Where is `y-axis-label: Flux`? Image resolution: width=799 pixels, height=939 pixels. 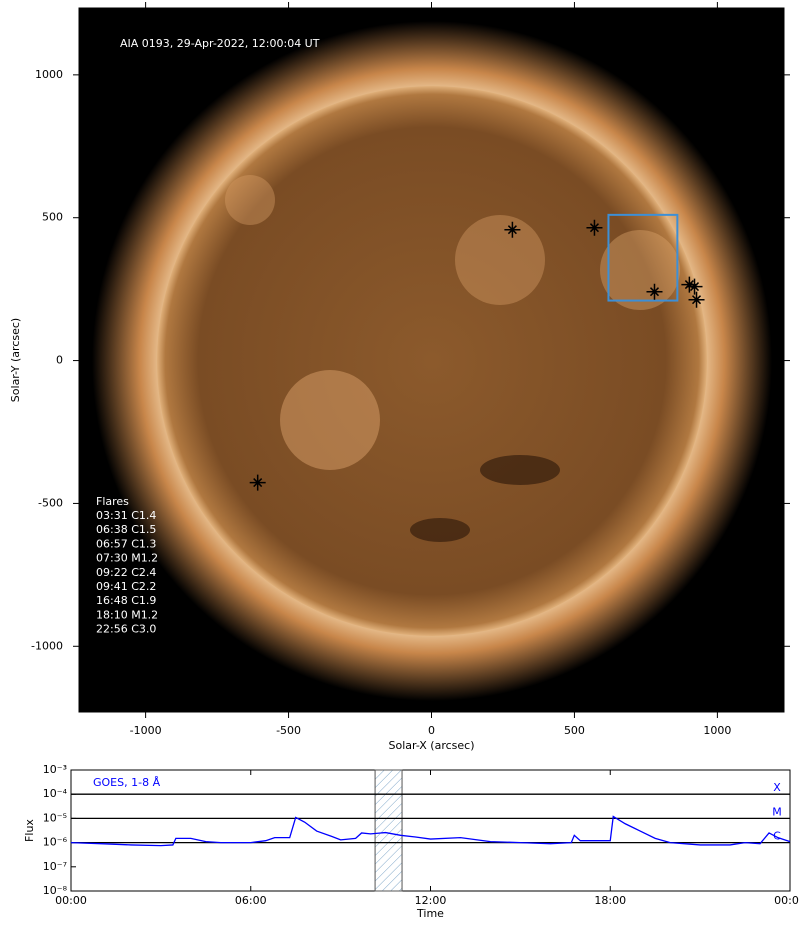
y-axis-label: Flux is located at coordinates (29, 830).